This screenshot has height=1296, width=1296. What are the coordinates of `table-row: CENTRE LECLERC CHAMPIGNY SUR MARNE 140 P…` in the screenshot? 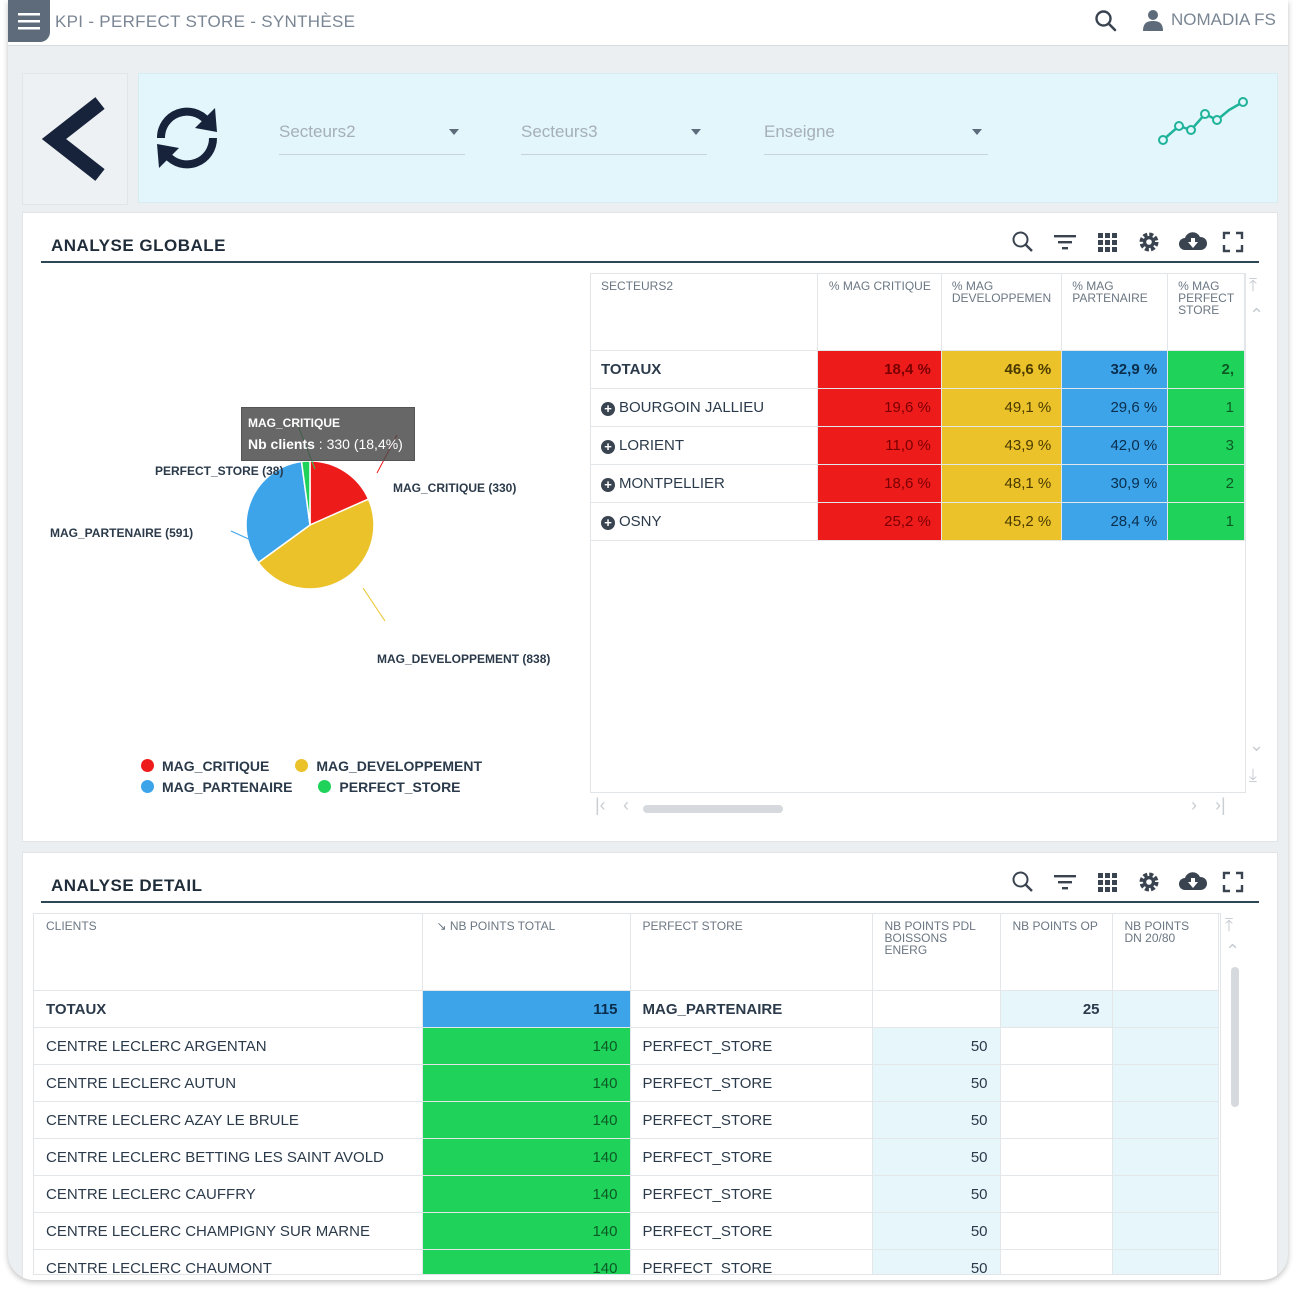 It's located at (626, 1231).